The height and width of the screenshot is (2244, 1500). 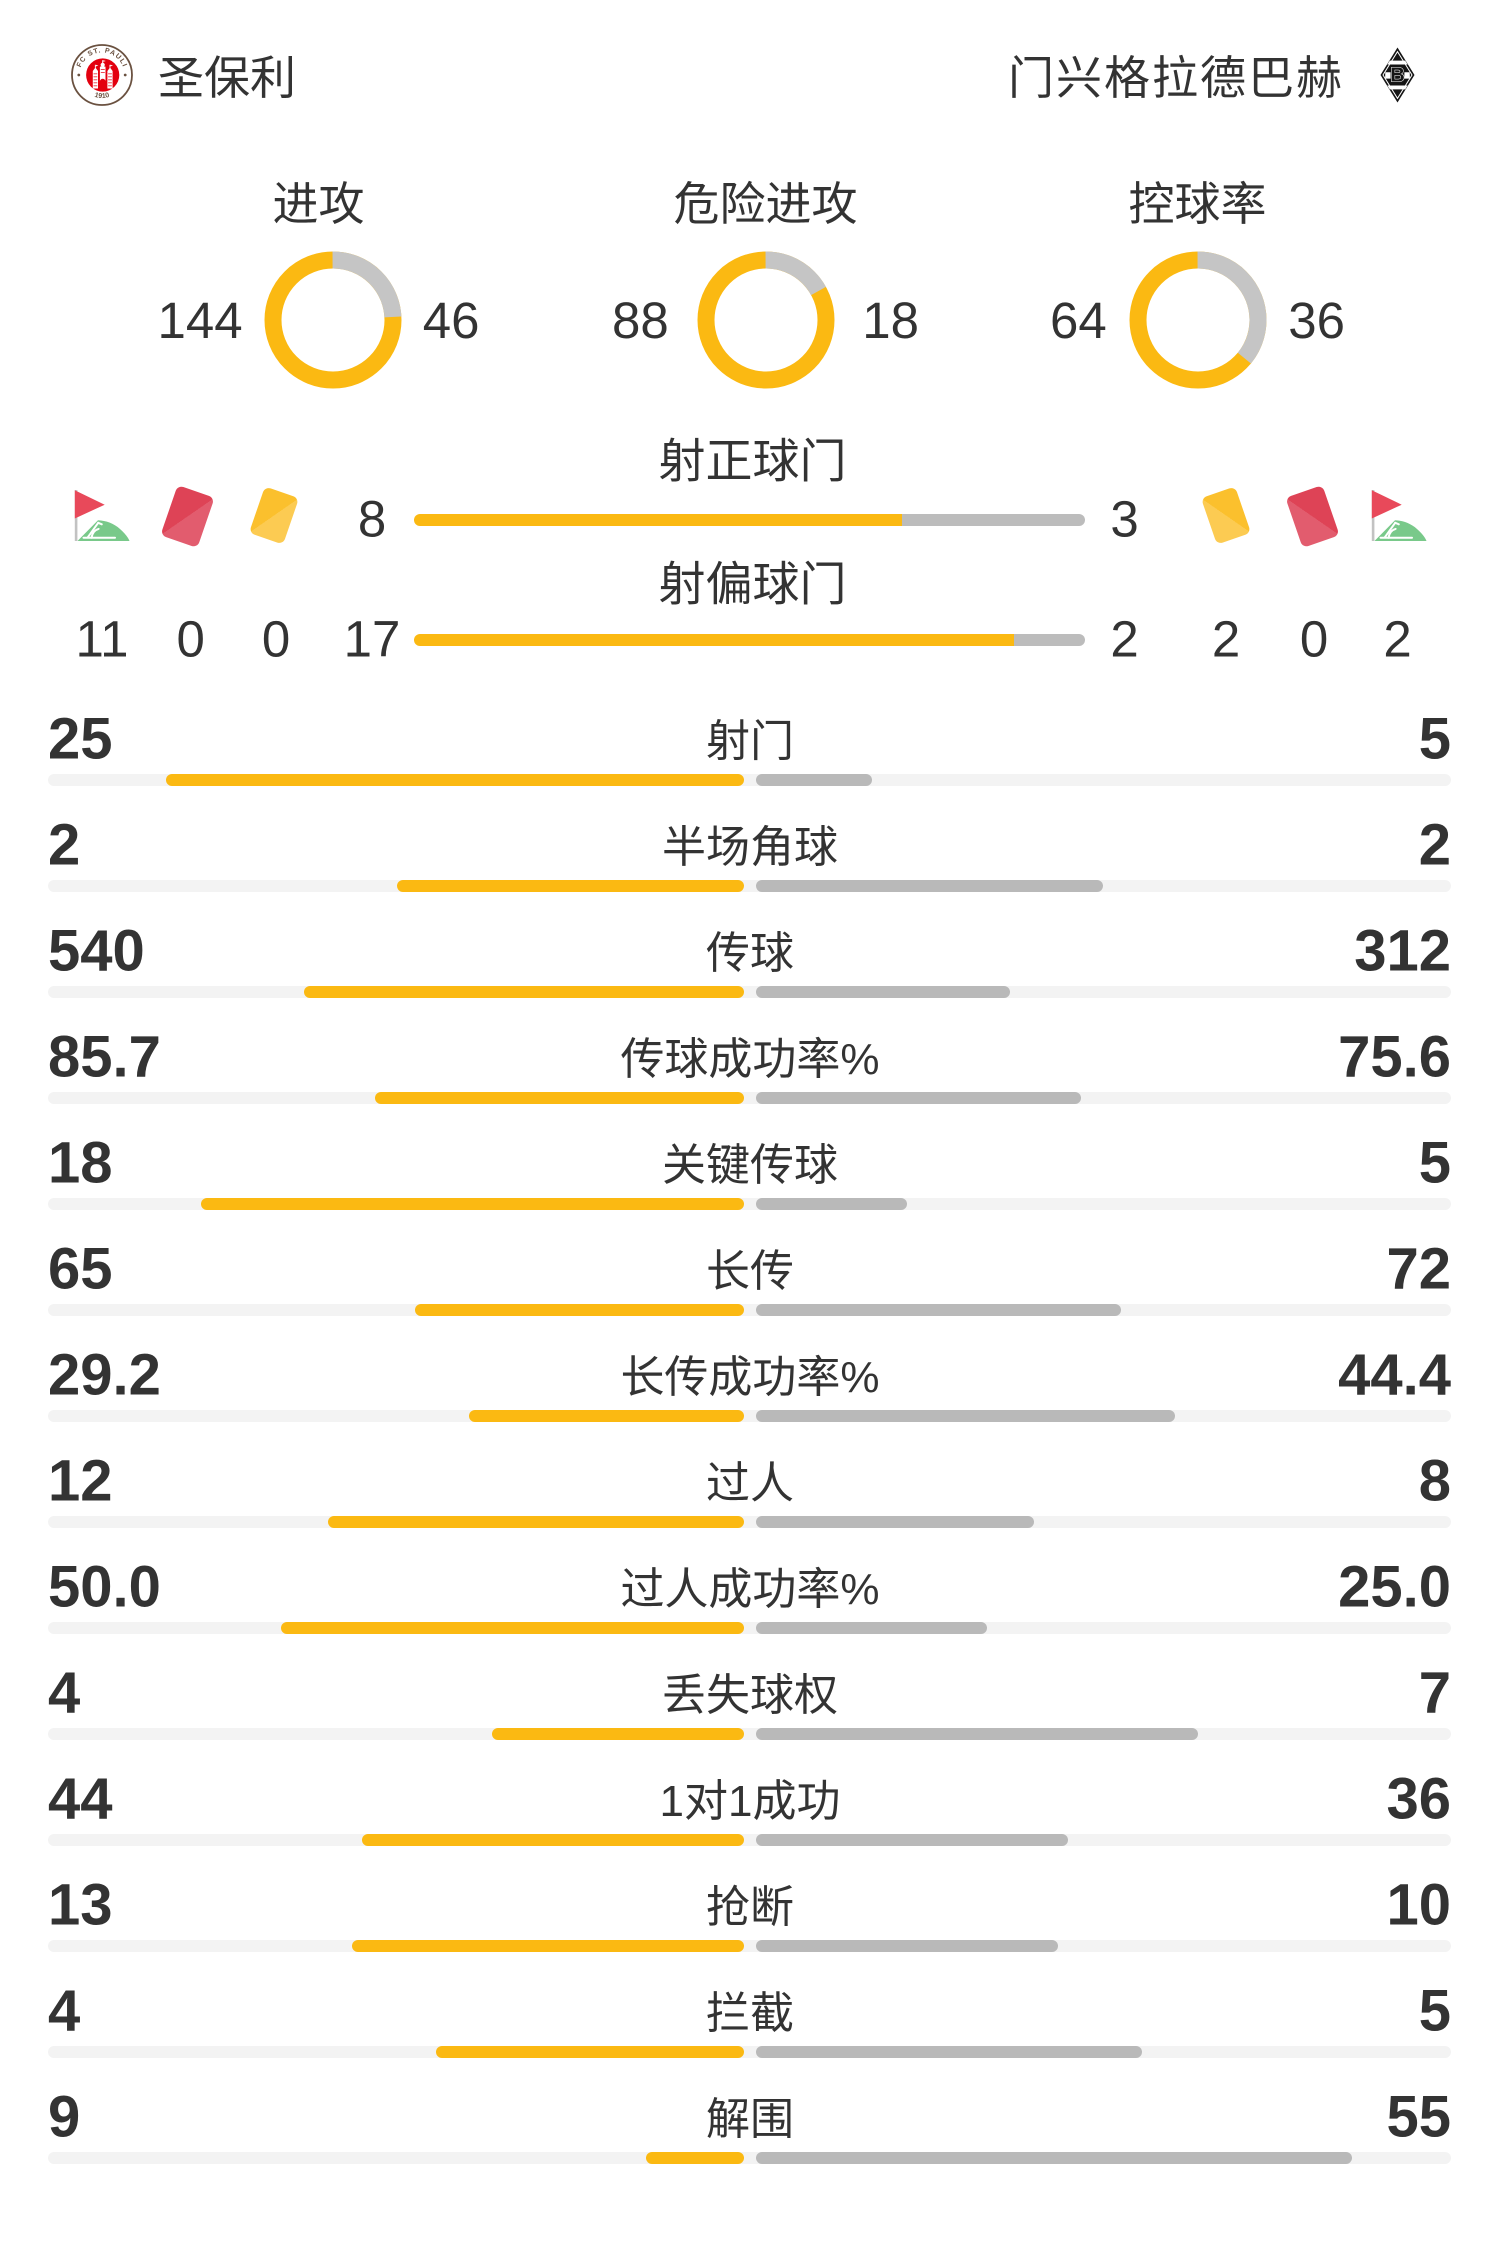 What do you see at coordinates (102, 96) in the screenshot?
I see `svg-text: 1910` at bounding box center [102, 96].